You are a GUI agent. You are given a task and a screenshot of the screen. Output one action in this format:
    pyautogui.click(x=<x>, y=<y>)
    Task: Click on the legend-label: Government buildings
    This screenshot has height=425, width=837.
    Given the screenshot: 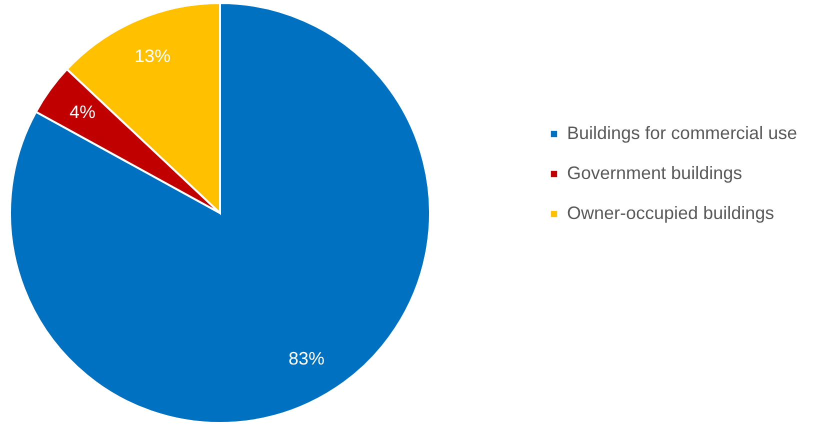 What is the action you would take?
    pyautogui.click(x=654, y=173)
    